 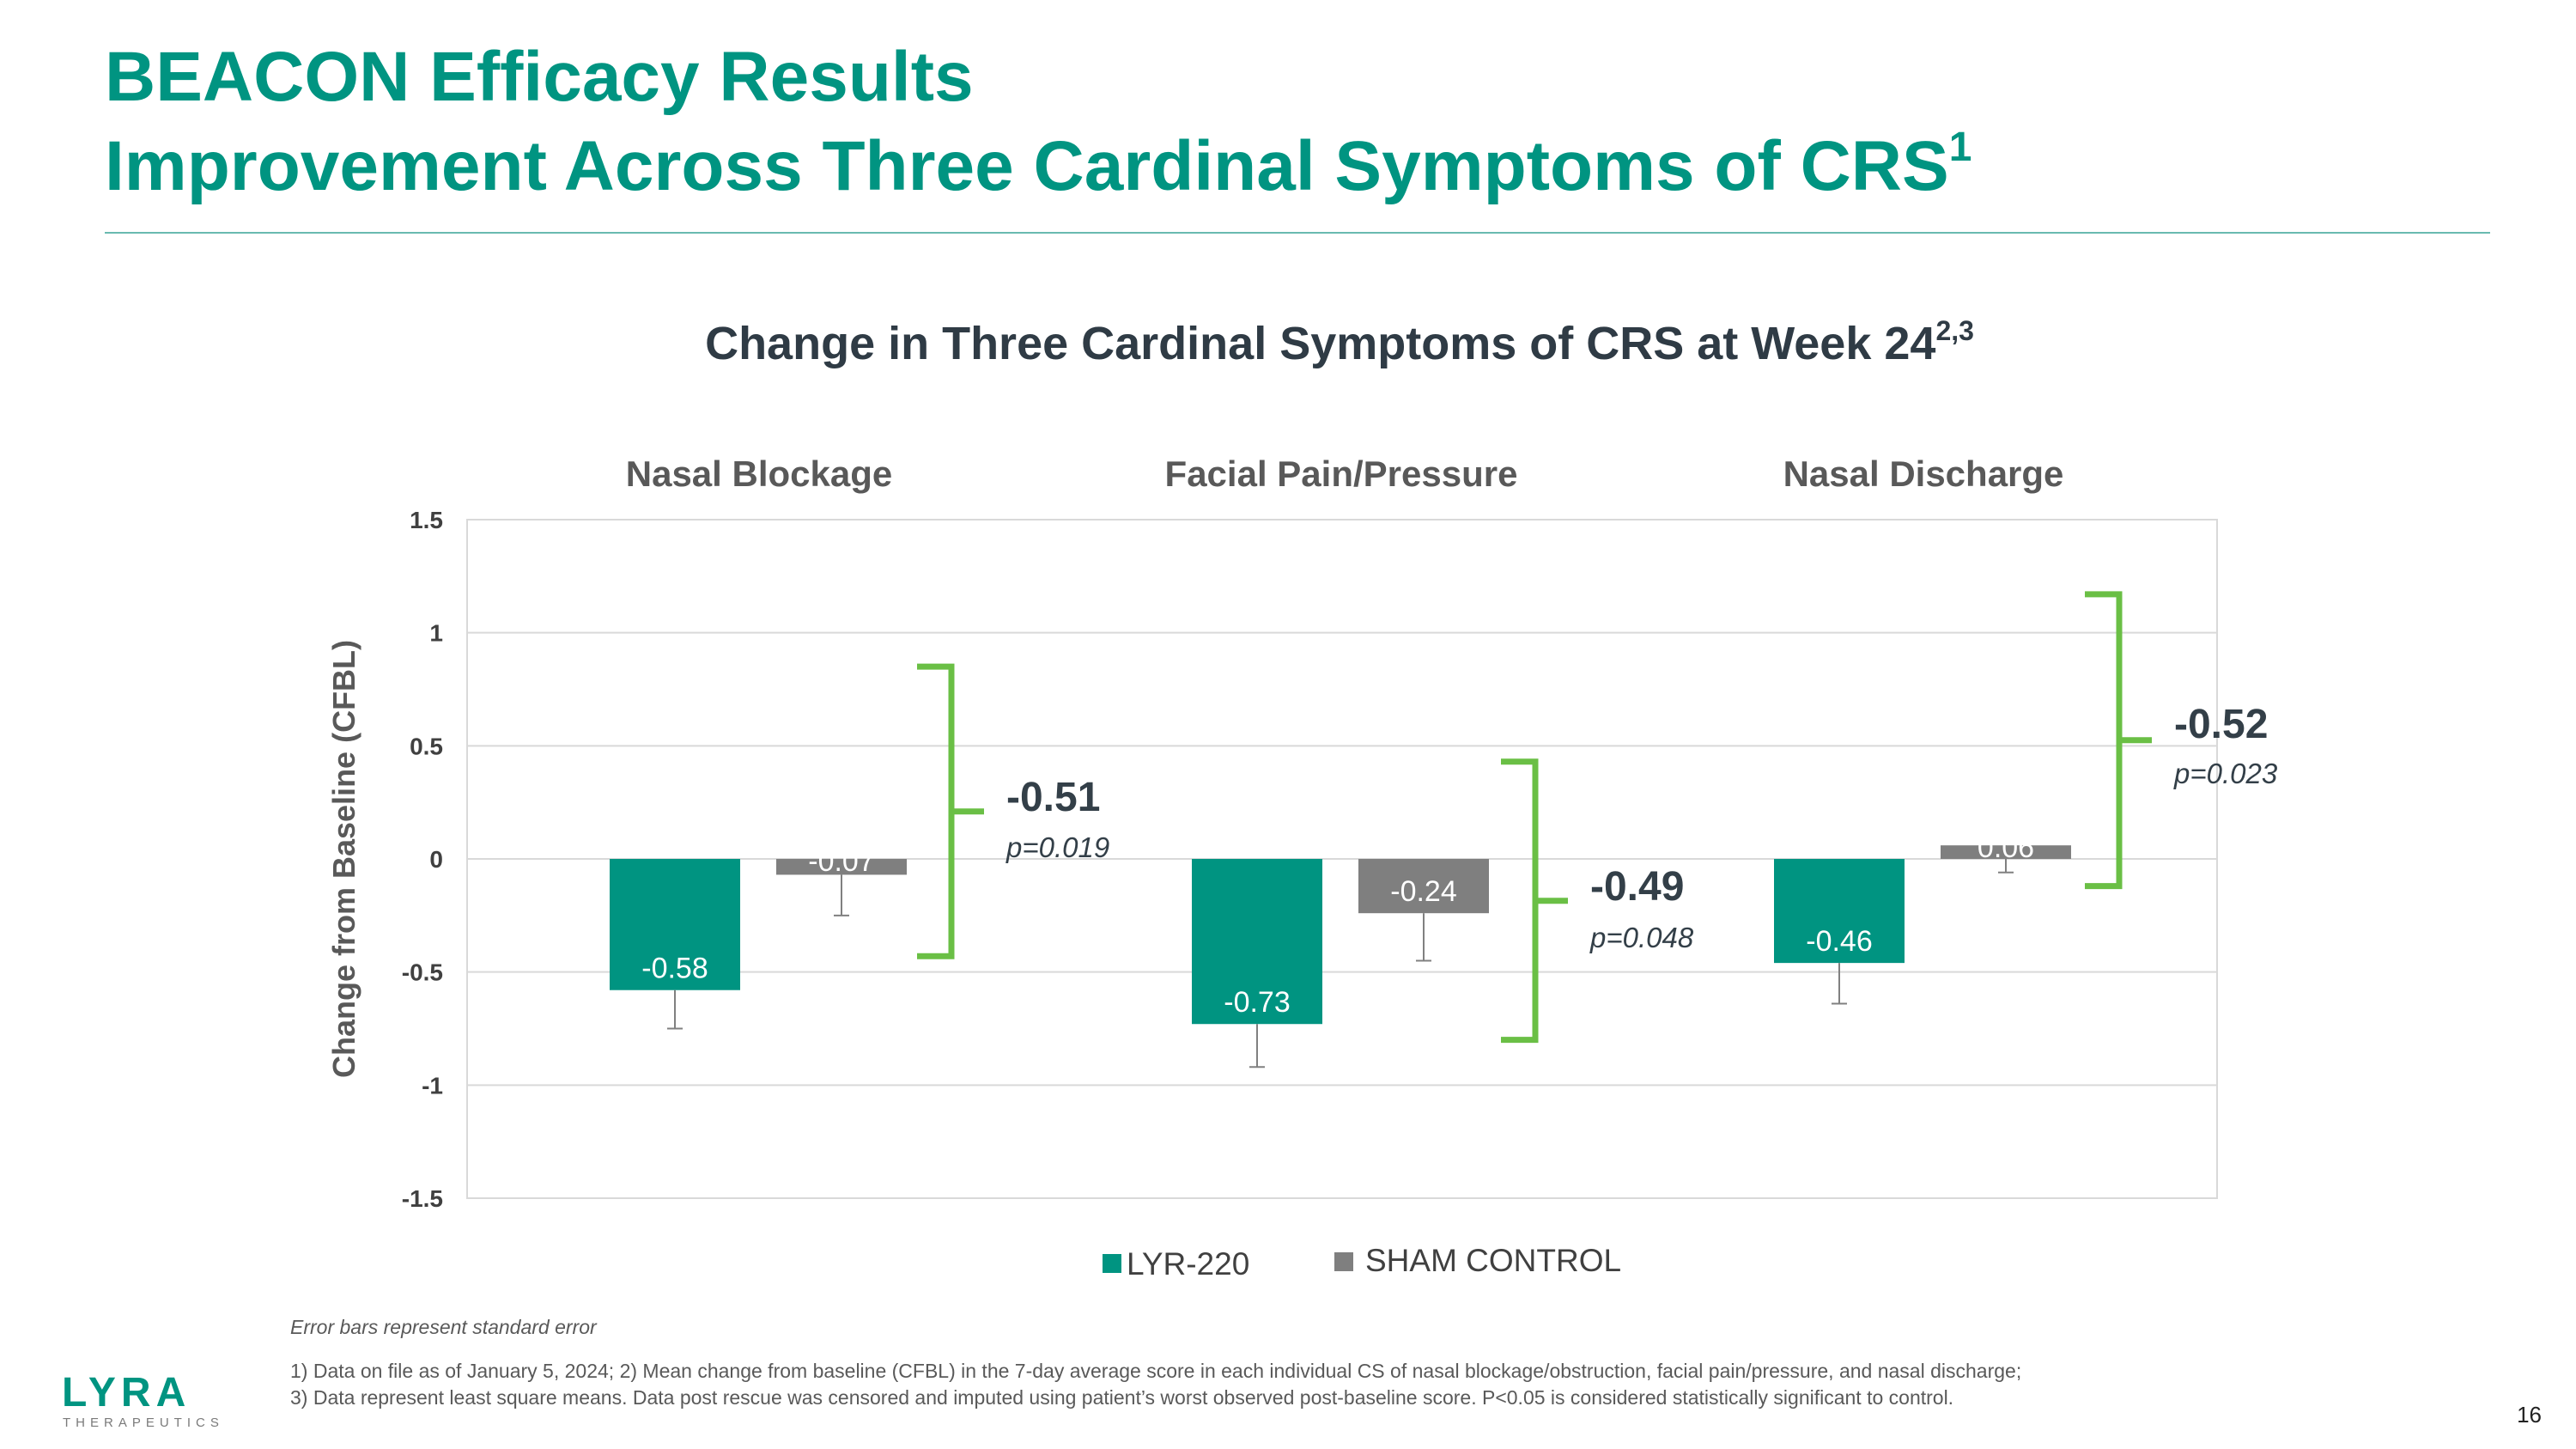 I want to click on difference-value: -0.52, so click(x=2221, y=724).